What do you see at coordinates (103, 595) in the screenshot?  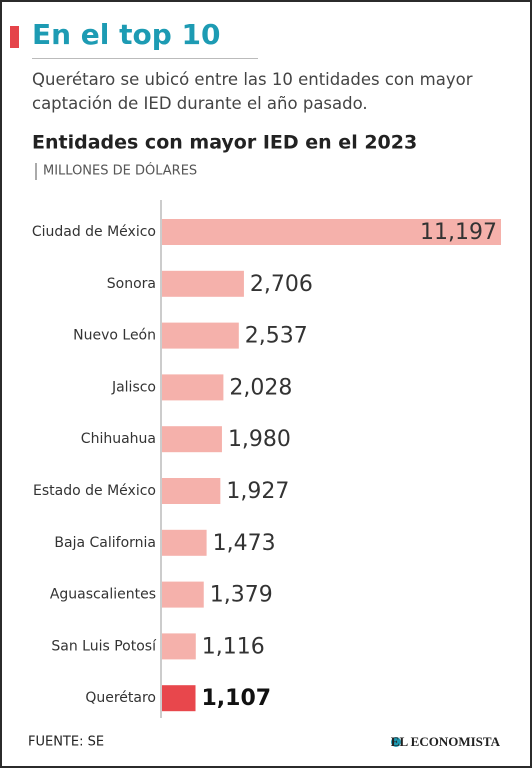 I see `category-label: Aguascalientes` at bounding box center [103, 595].